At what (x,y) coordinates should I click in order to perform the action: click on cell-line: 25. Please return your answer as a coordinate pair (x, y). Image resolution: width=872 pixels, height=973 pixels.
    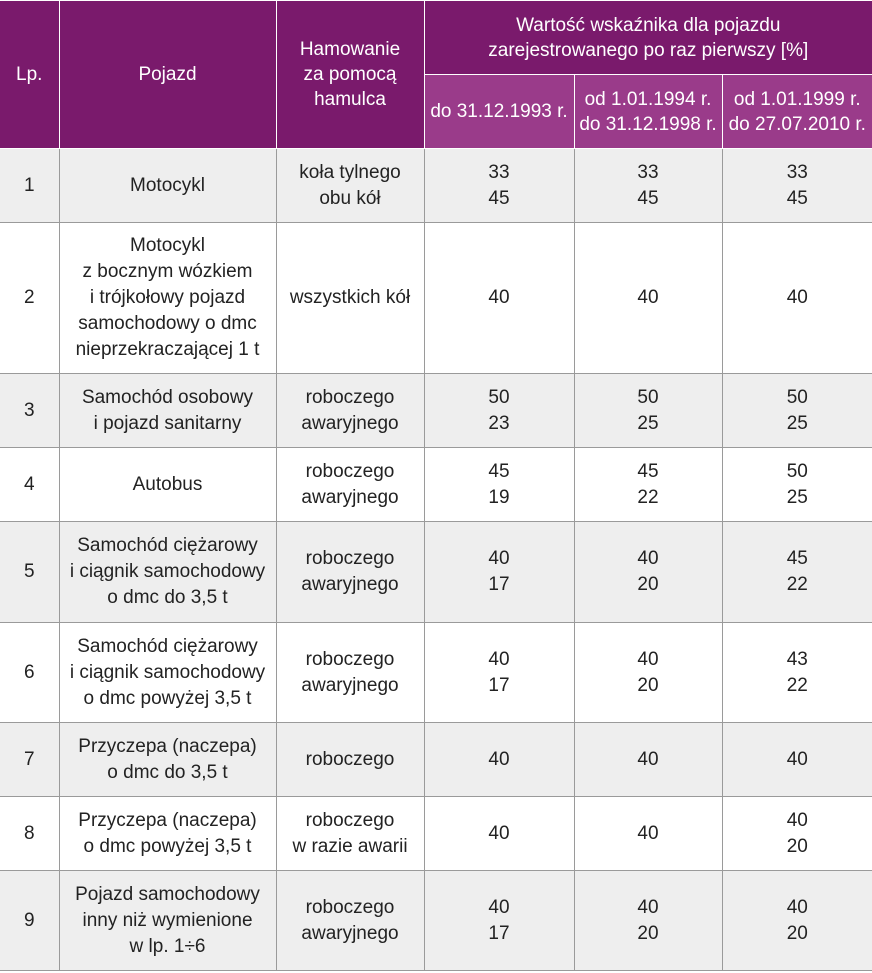
    Looking at the image, I should click on (648, 423).